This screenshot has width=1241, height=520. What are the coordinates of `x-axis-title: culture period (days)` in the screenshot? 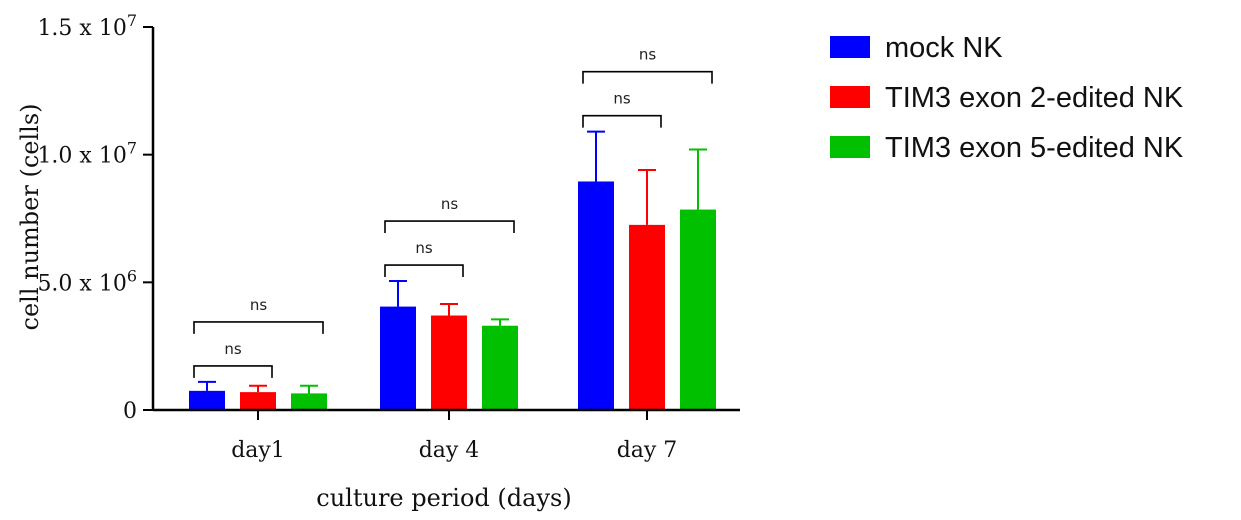 It's located at (443, 498).